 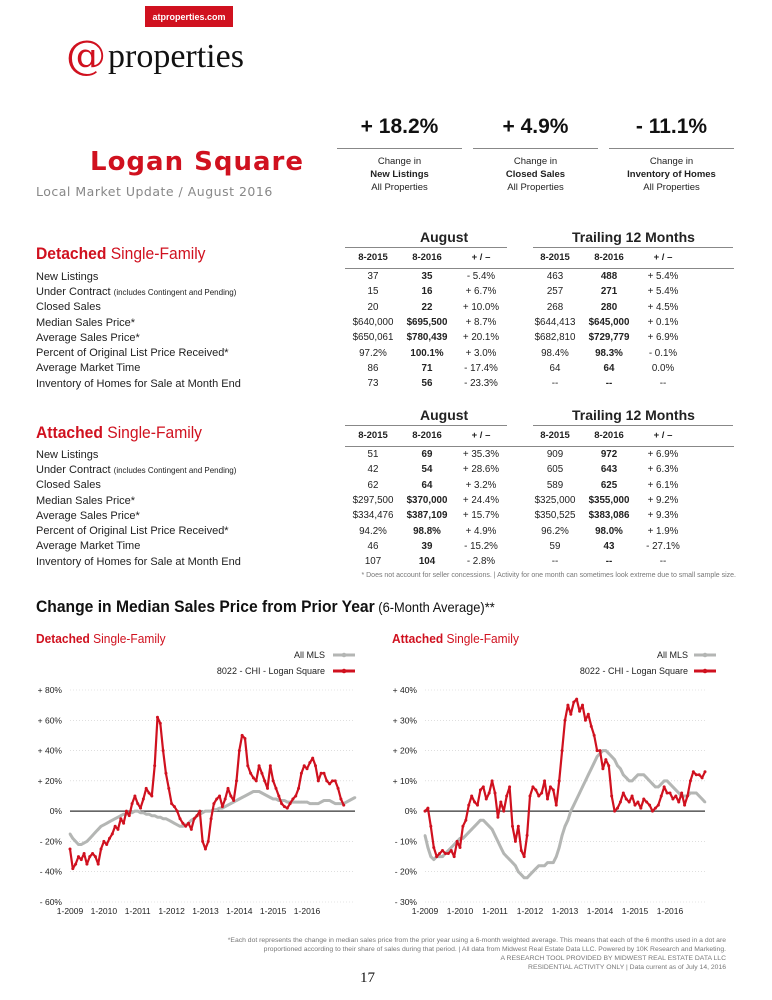 What do you see at coordinates (705, 655) in the screenshot?
I see `legend-swatch-all-mls-icon` at bounding box center [705, 655].